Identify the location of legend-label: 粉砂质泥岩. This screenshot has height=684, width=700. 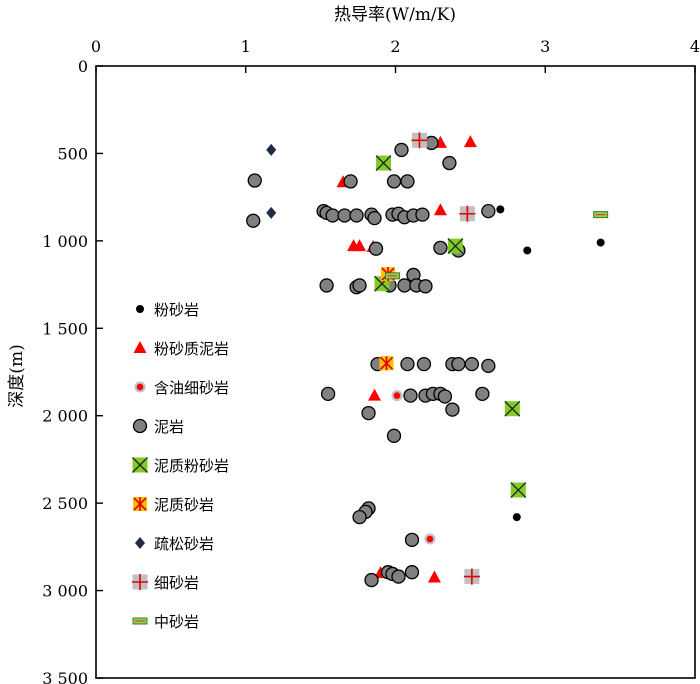
(191, 349).